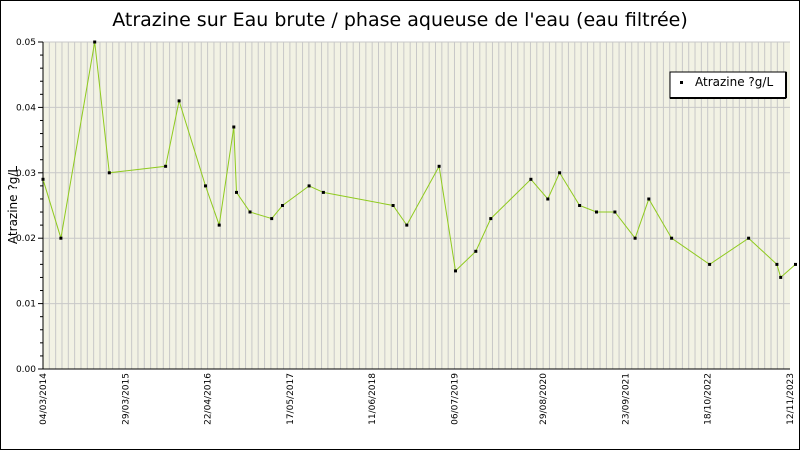  I want to click on x-tick-label: 17/05/2017, so click(291, 399).